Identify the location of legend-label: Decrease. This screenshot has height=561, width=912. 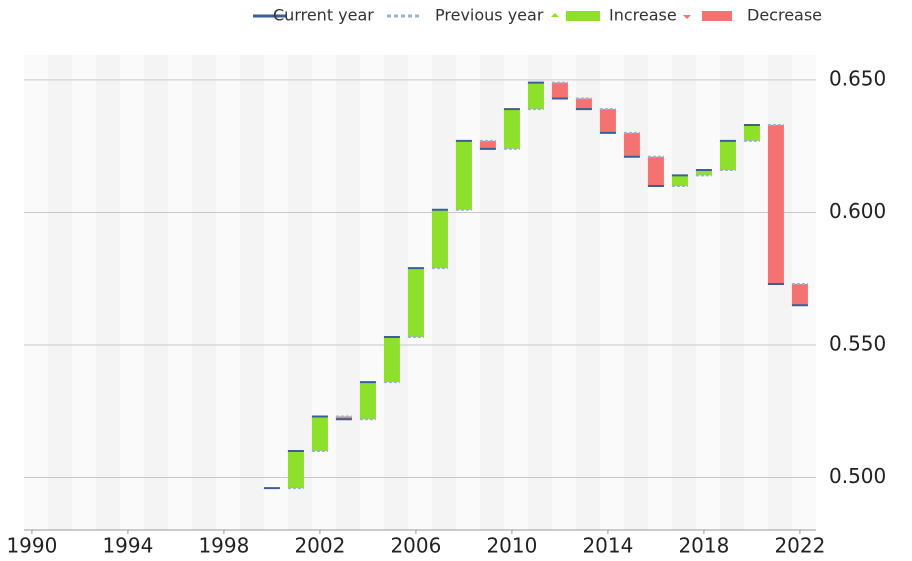
(784, 15).